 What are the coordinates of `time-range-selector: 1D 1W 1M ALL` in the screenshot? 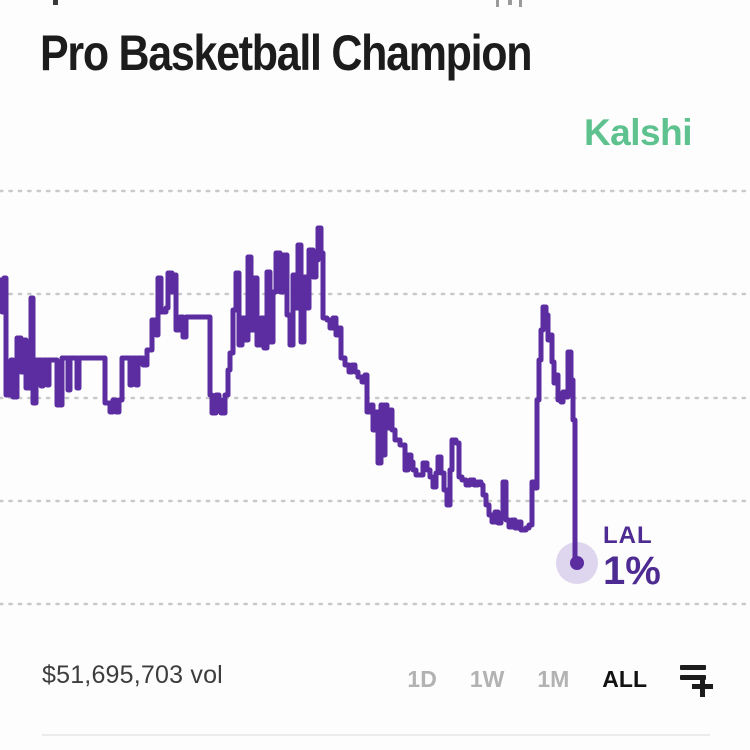 It's located at (560, 679).